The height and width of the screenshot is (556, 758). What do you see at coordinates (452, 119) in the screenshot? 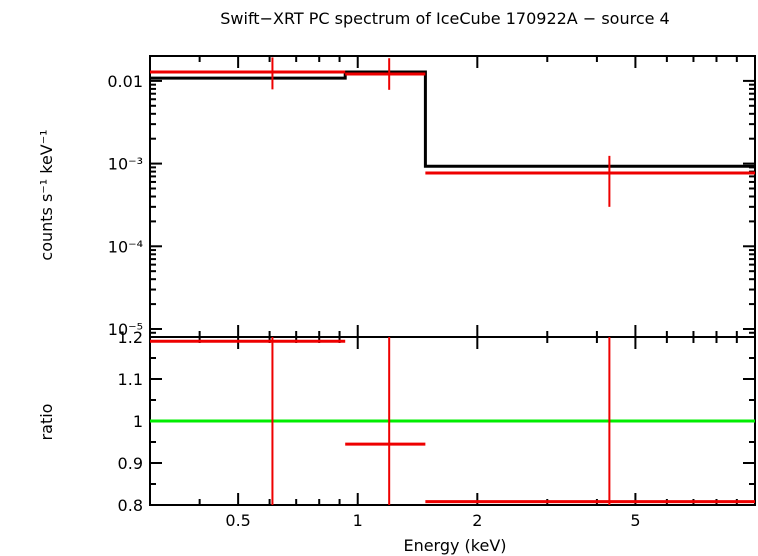
I see `model-step-line` at bounding box center [452, 119].